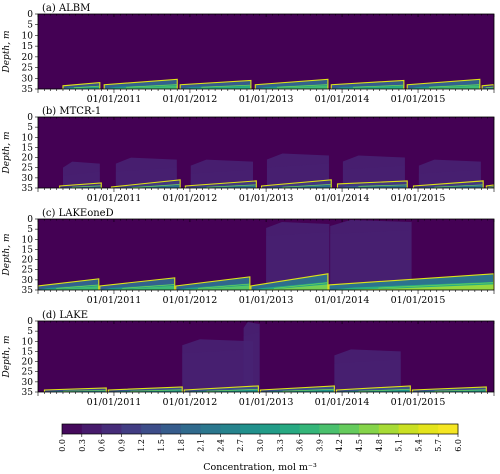 The width and height of the screenshot is (500, 474). Describe the element at coordinates (220, 445) in the screenshot. I see `colorbar-tick-label: 2.4` at that location.